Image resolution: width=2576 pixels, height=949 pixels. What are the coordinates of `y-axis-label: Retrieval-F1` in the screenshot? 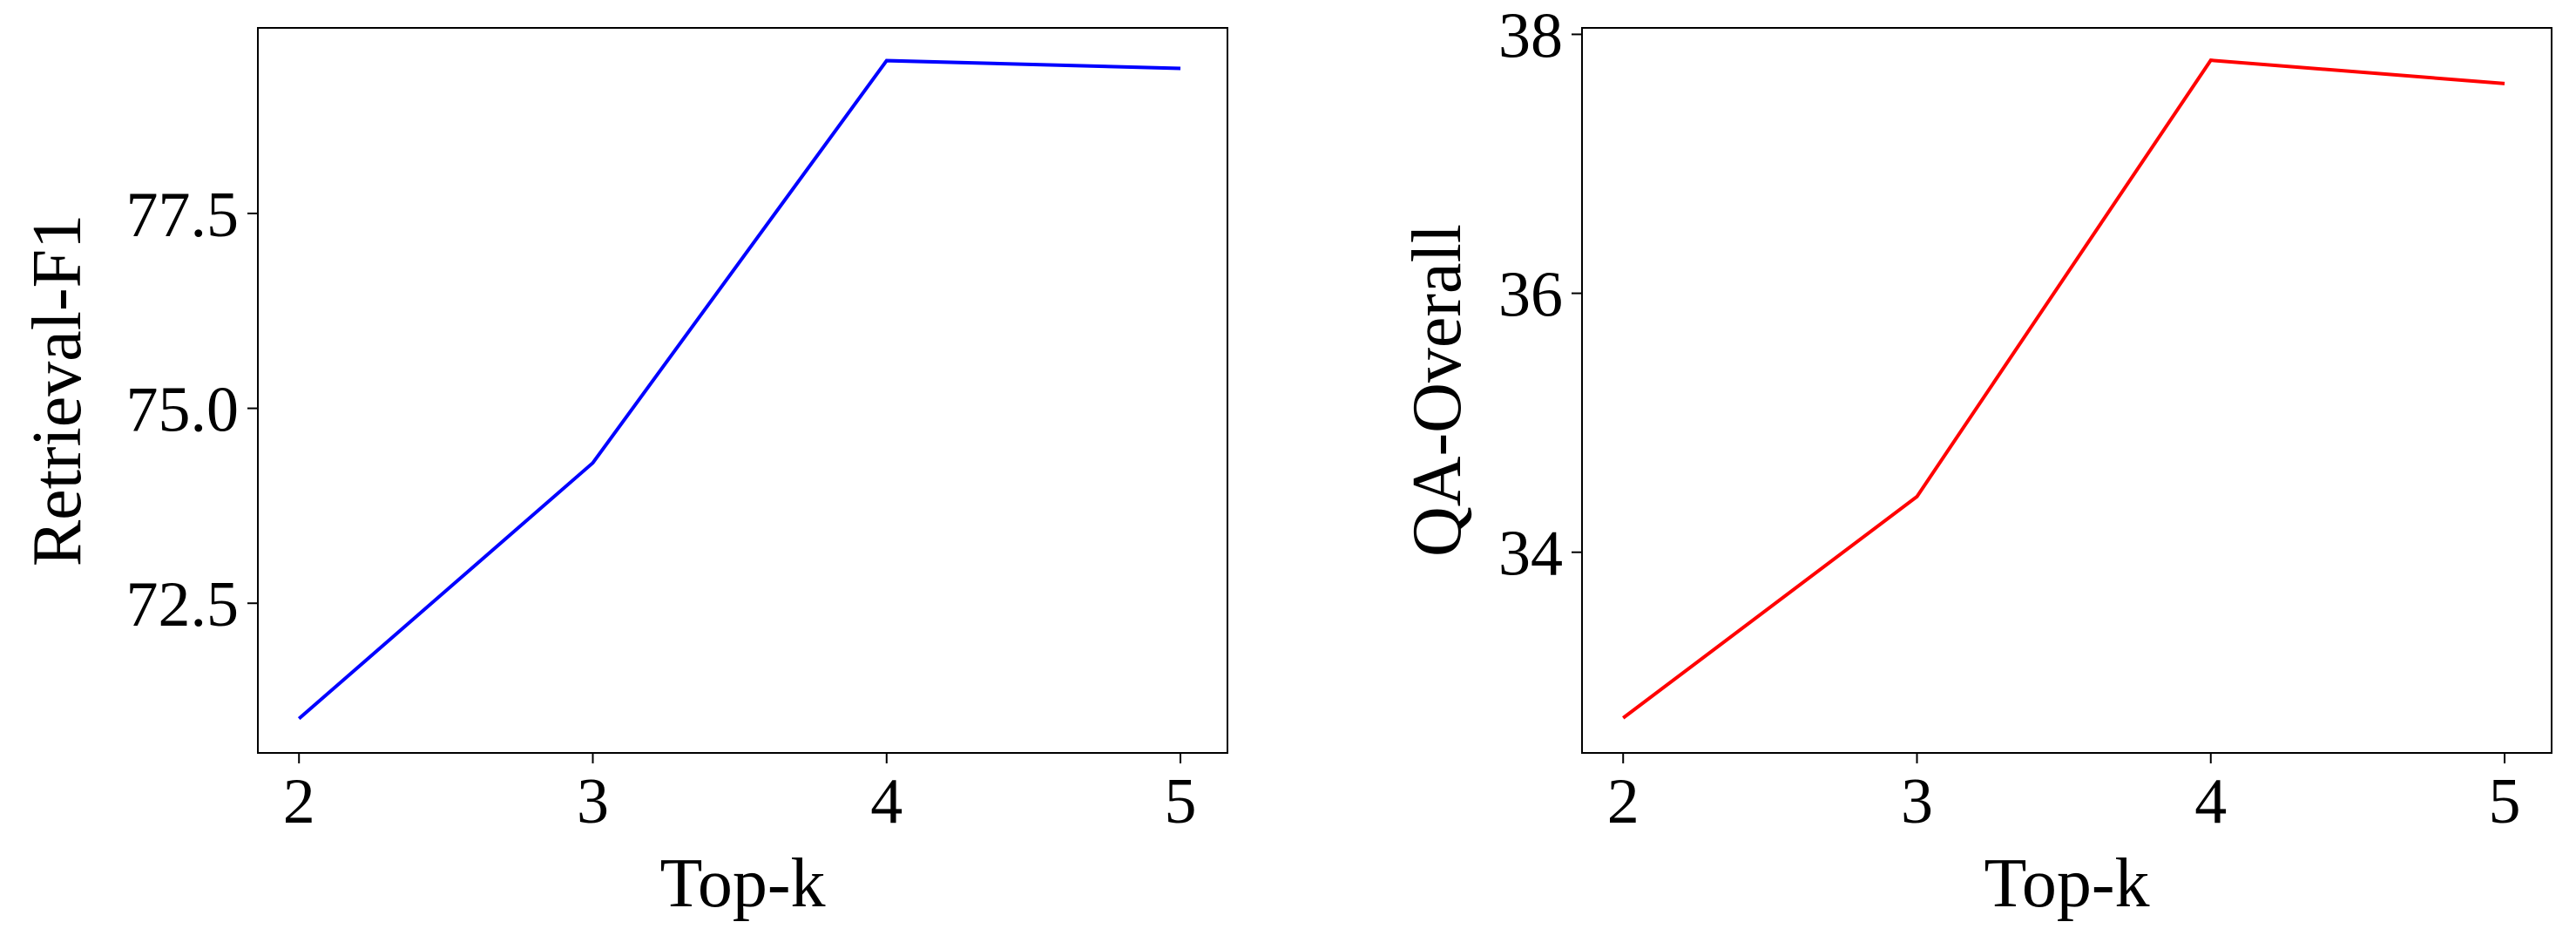 It's located at (57, 390).